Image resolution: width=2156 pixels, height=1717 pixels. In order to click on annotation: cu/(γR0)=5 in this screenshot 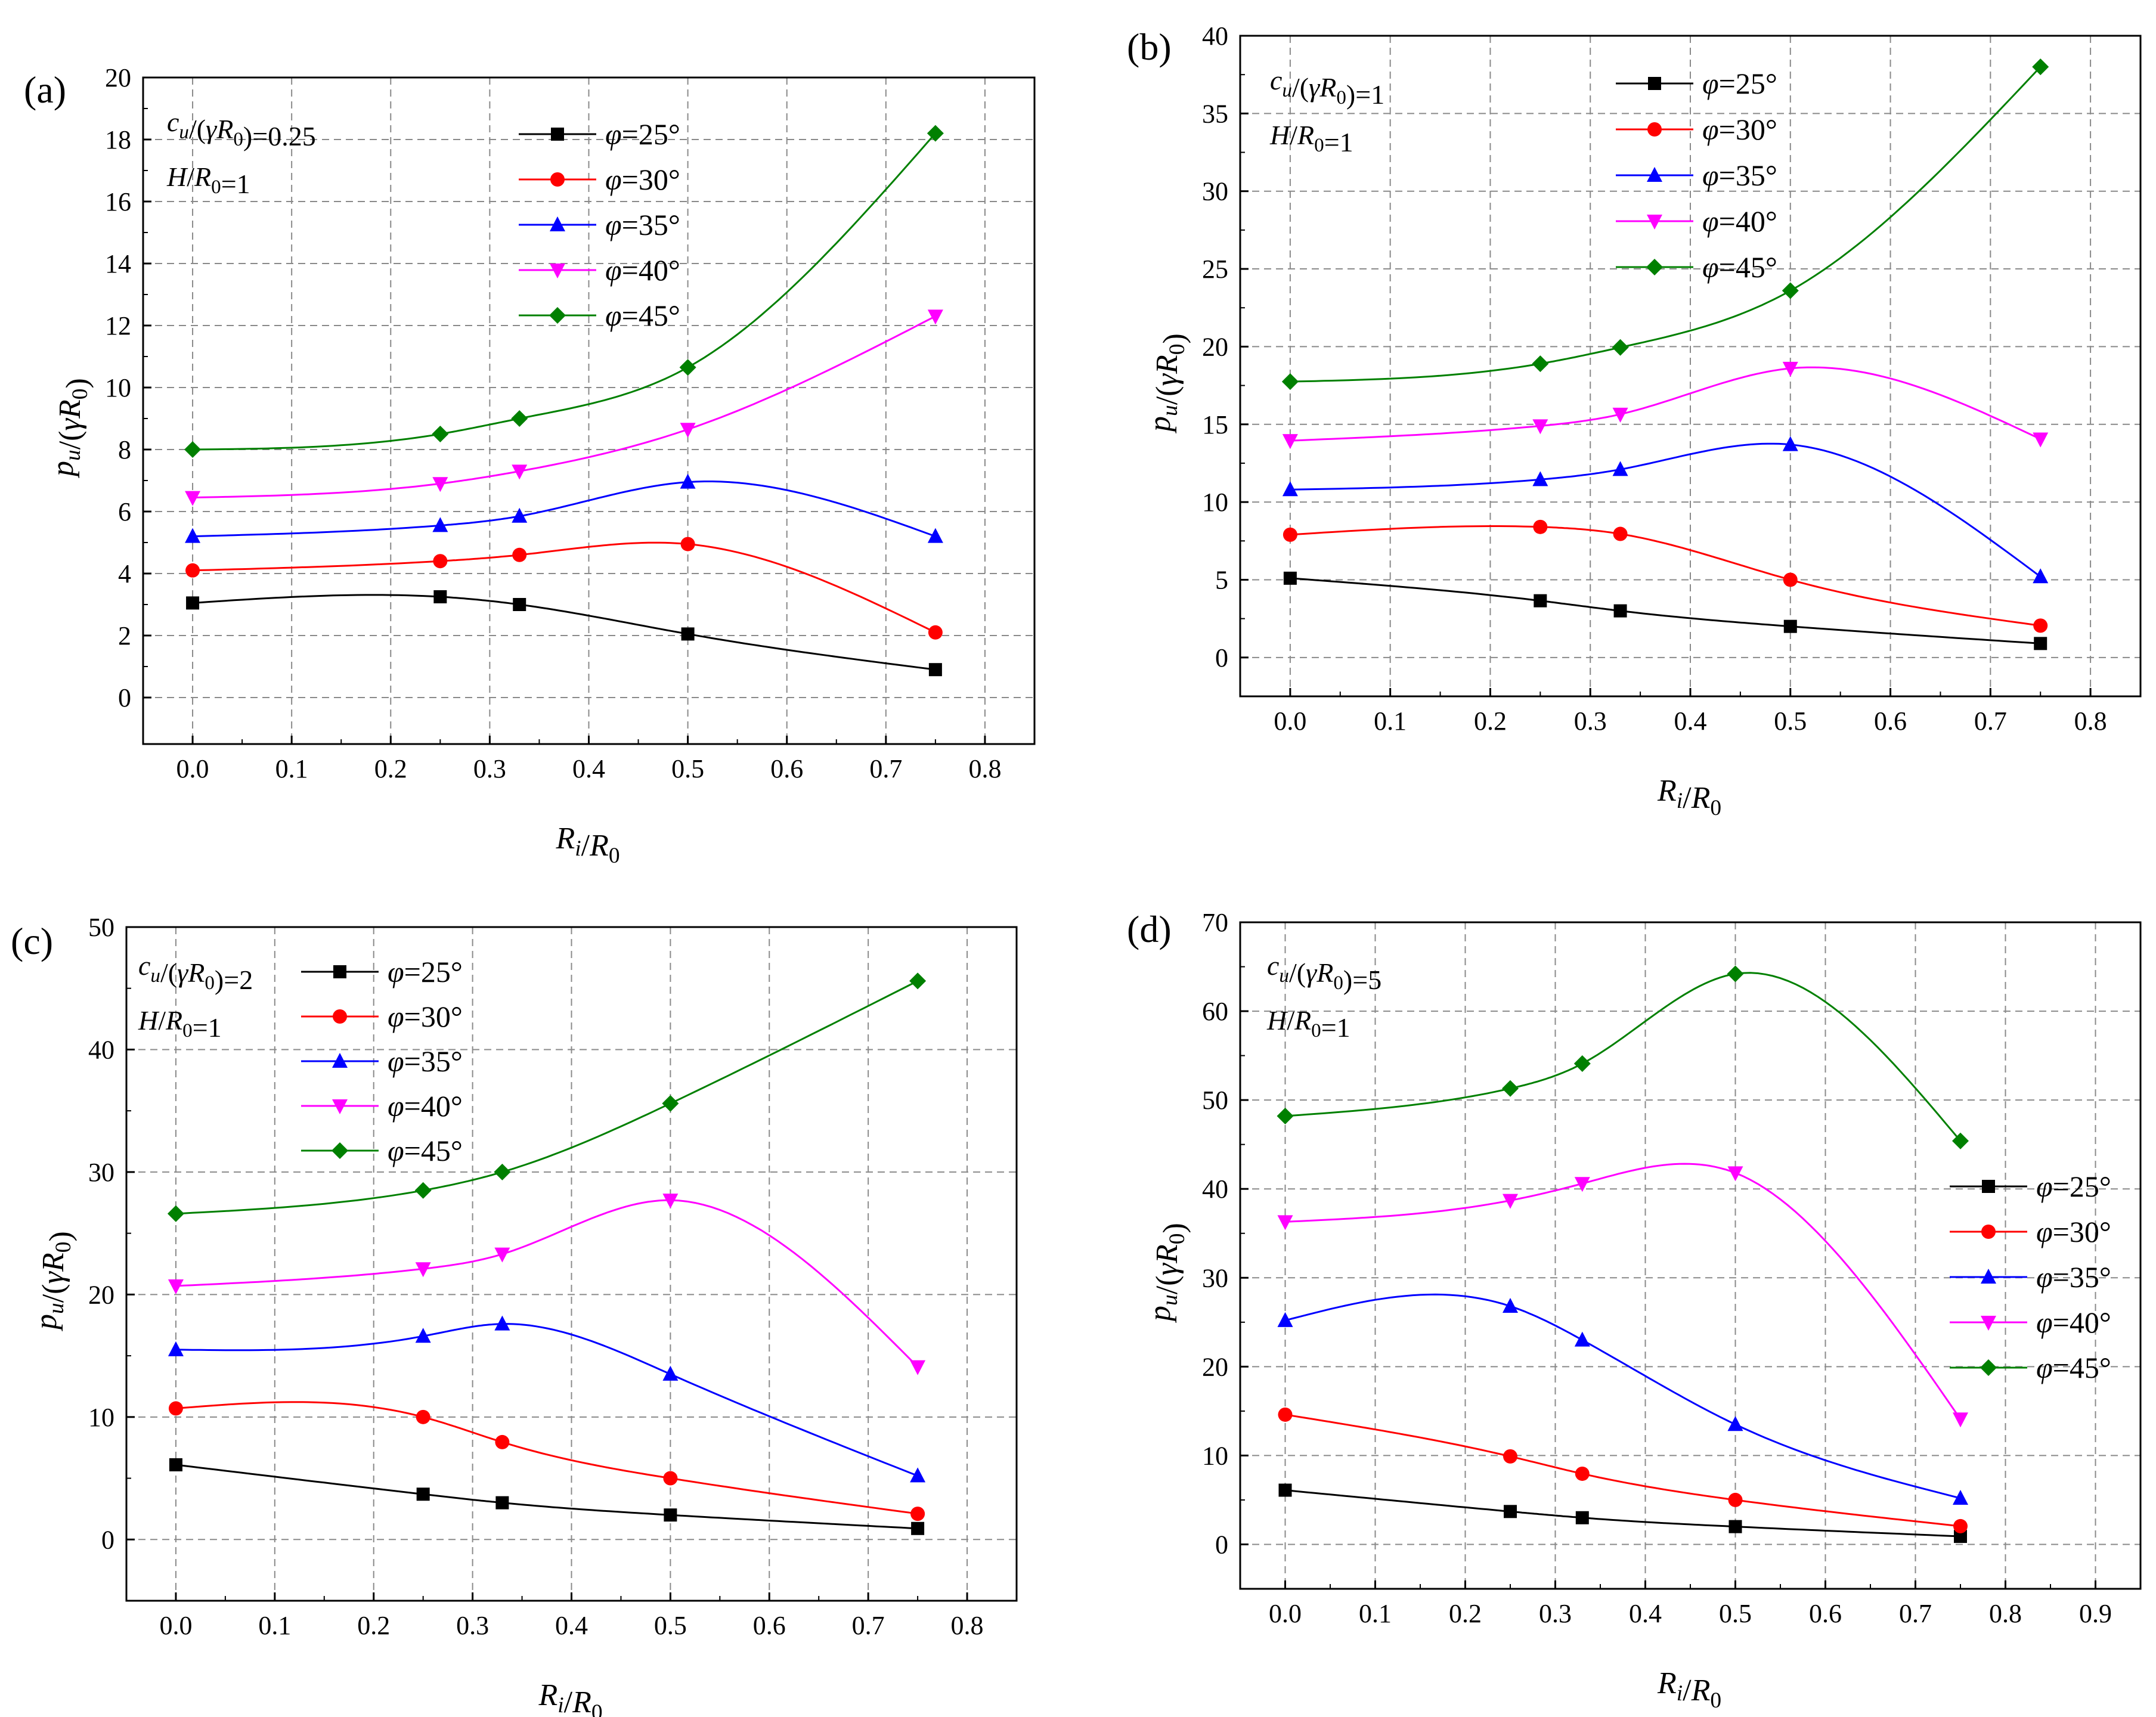, I will do `click(1324, 973)`.